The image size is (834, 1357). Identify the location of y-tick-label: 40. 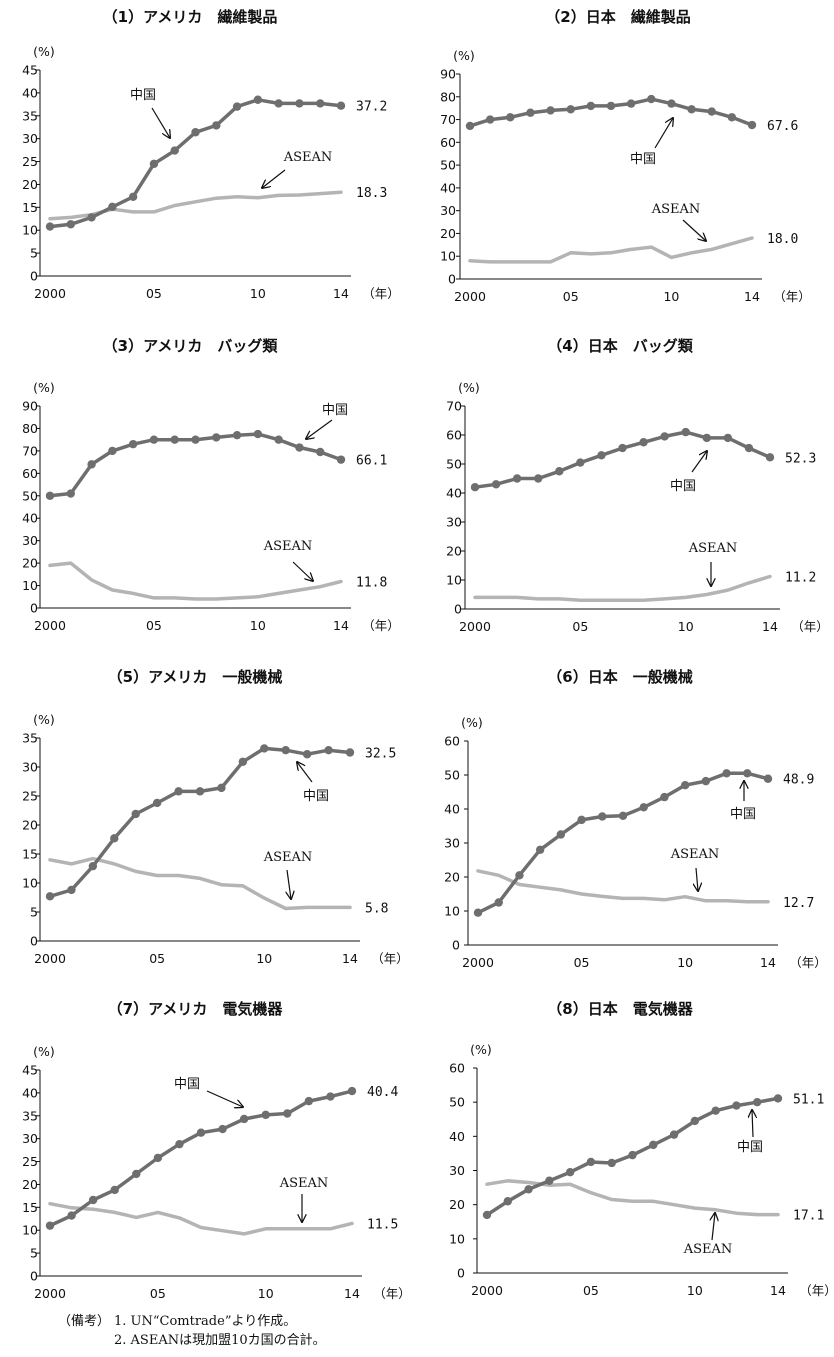
(457, 1136).